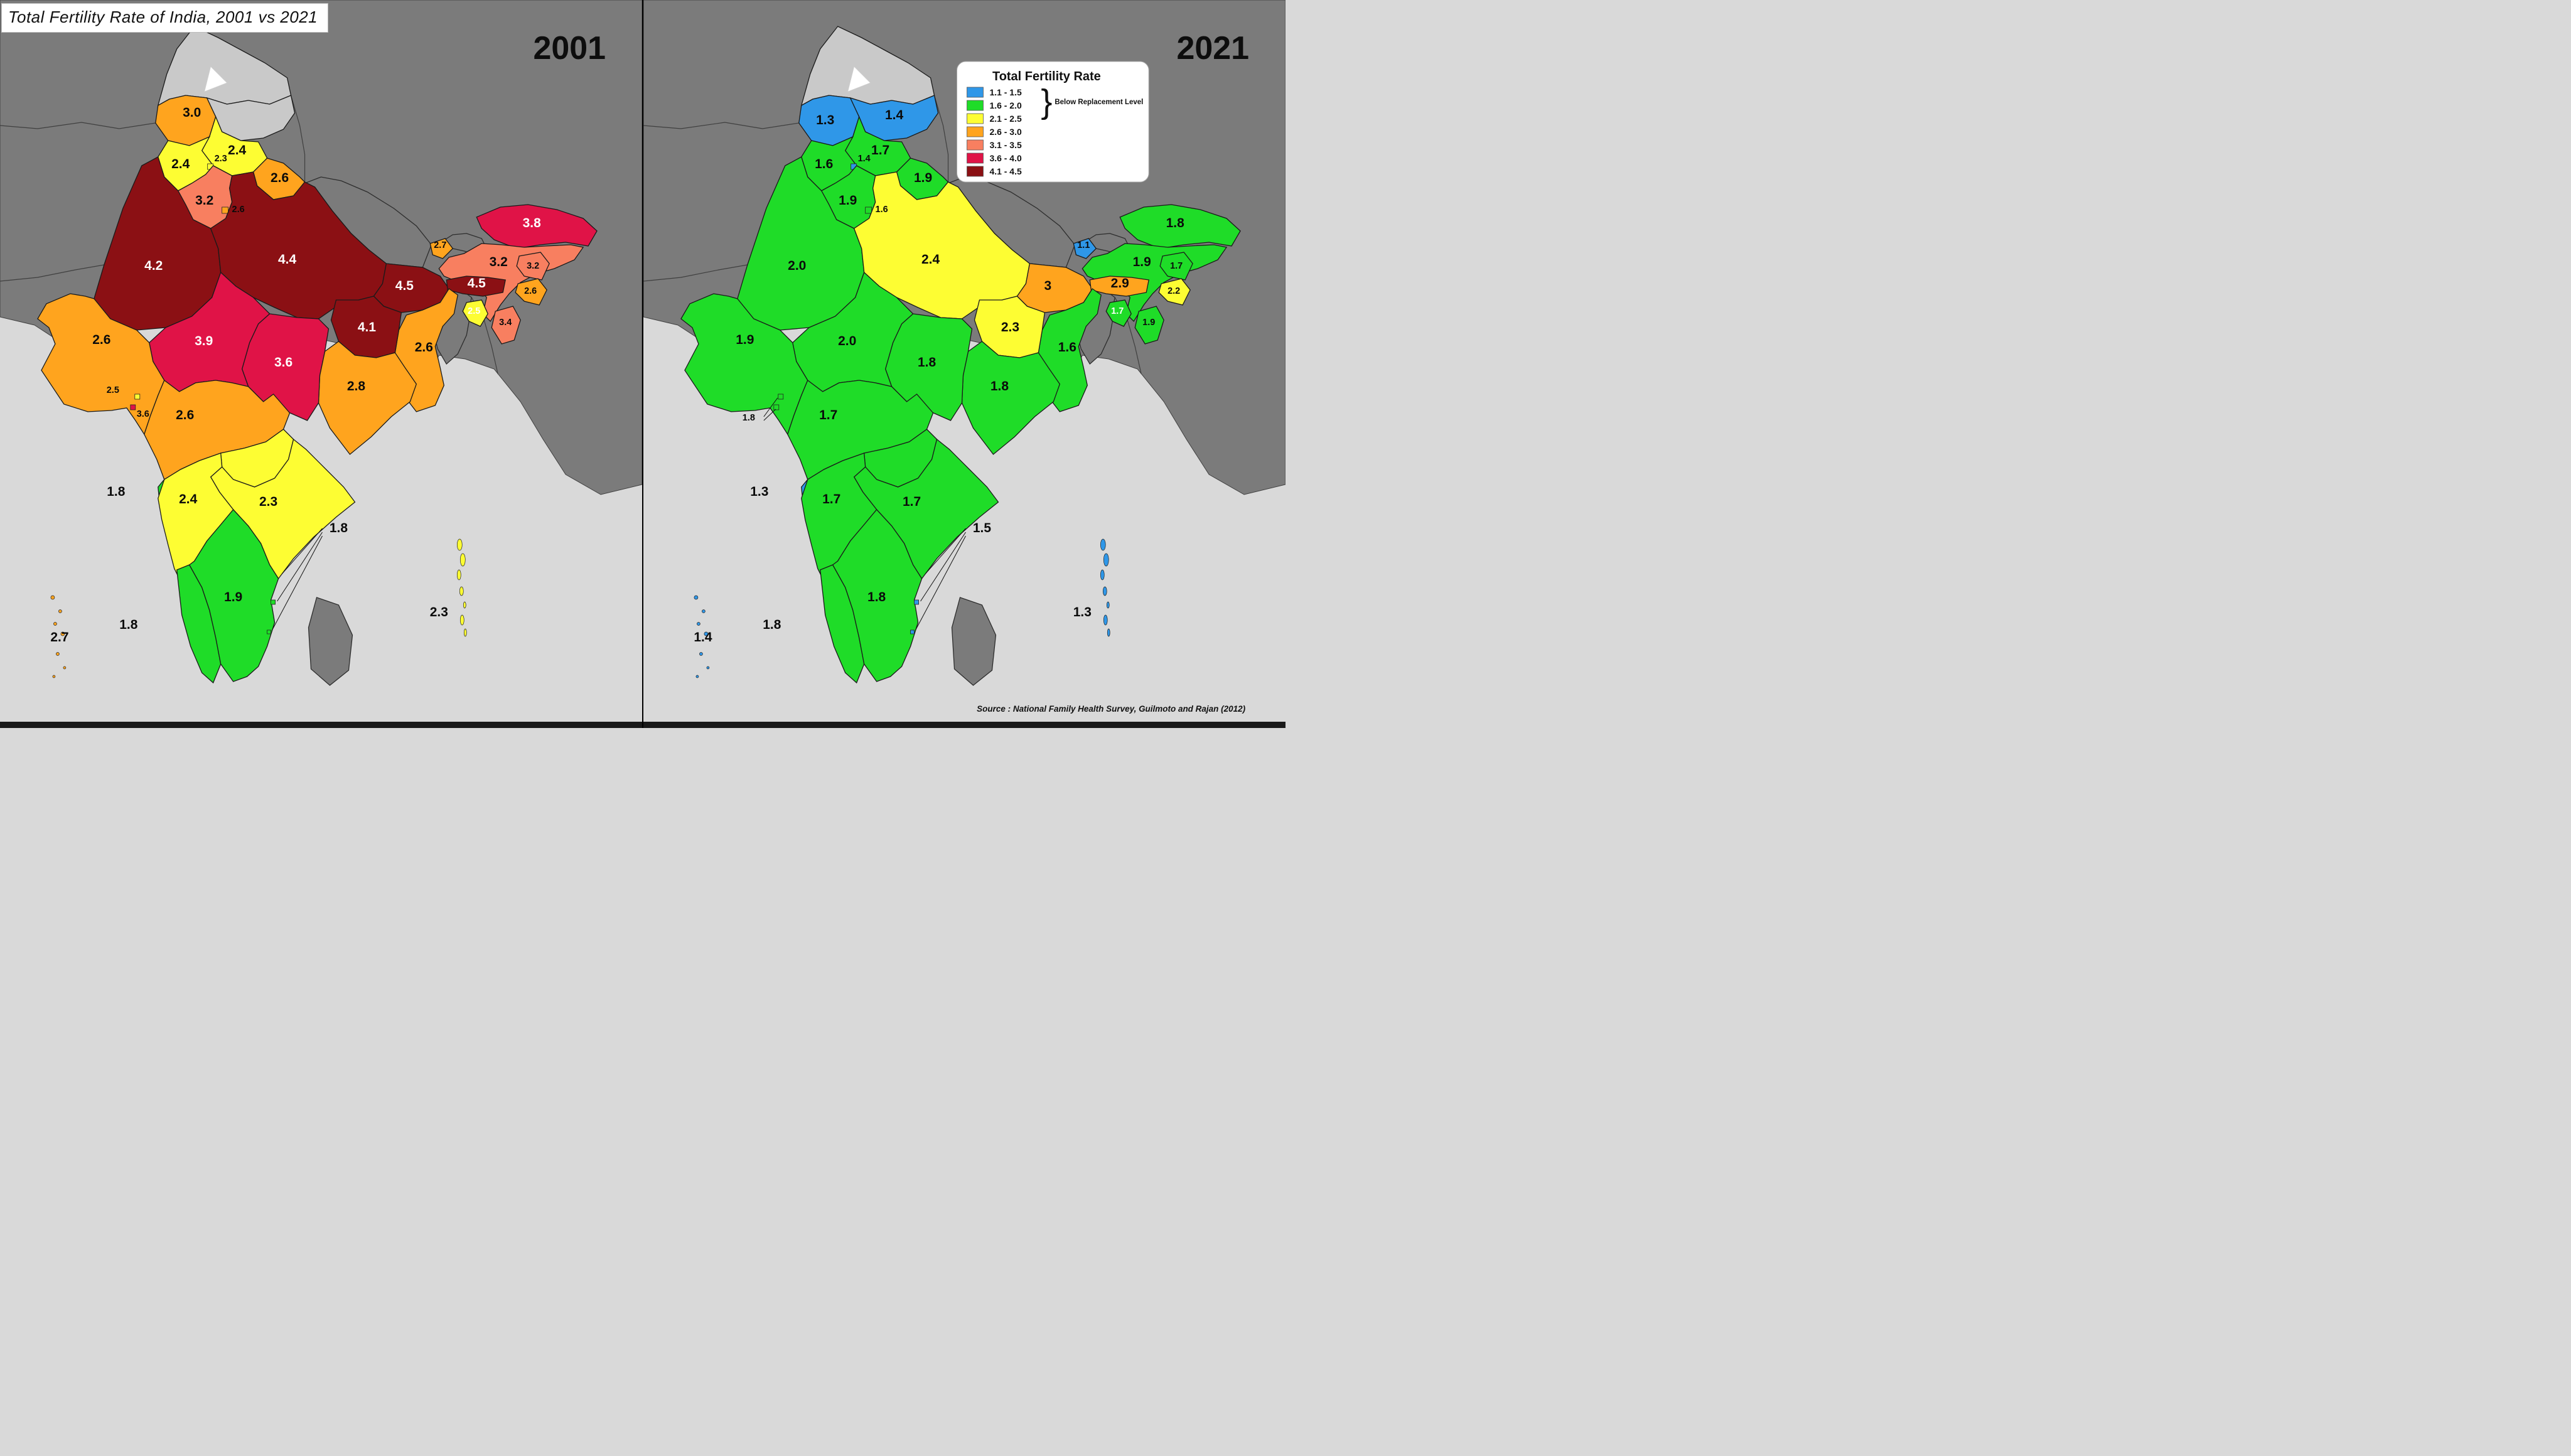  What do you see at coordinates (59, 637) in the screenshot?
I see `tfr-label-lakshadweep: 2.7` at bounding box center [59, 637].